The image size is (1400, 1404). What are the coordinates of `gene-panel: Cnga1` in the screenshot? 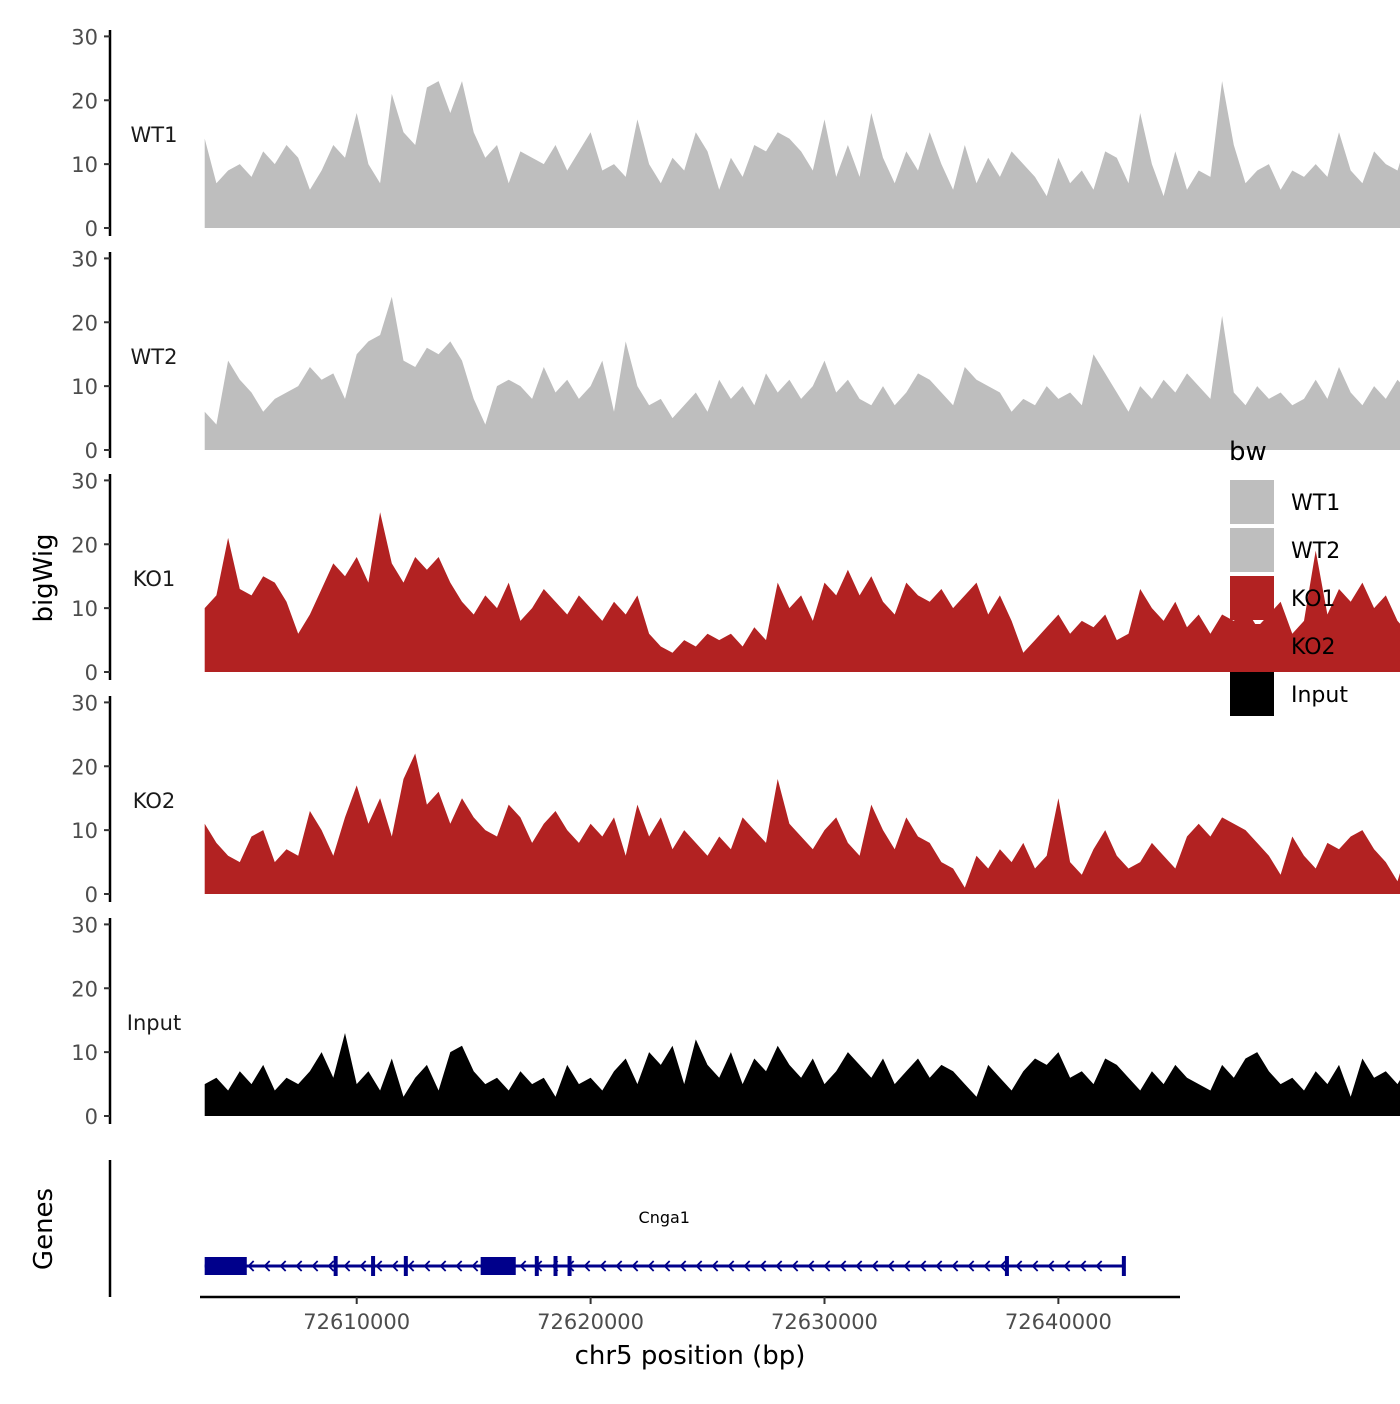 It's located at (617, 1228).